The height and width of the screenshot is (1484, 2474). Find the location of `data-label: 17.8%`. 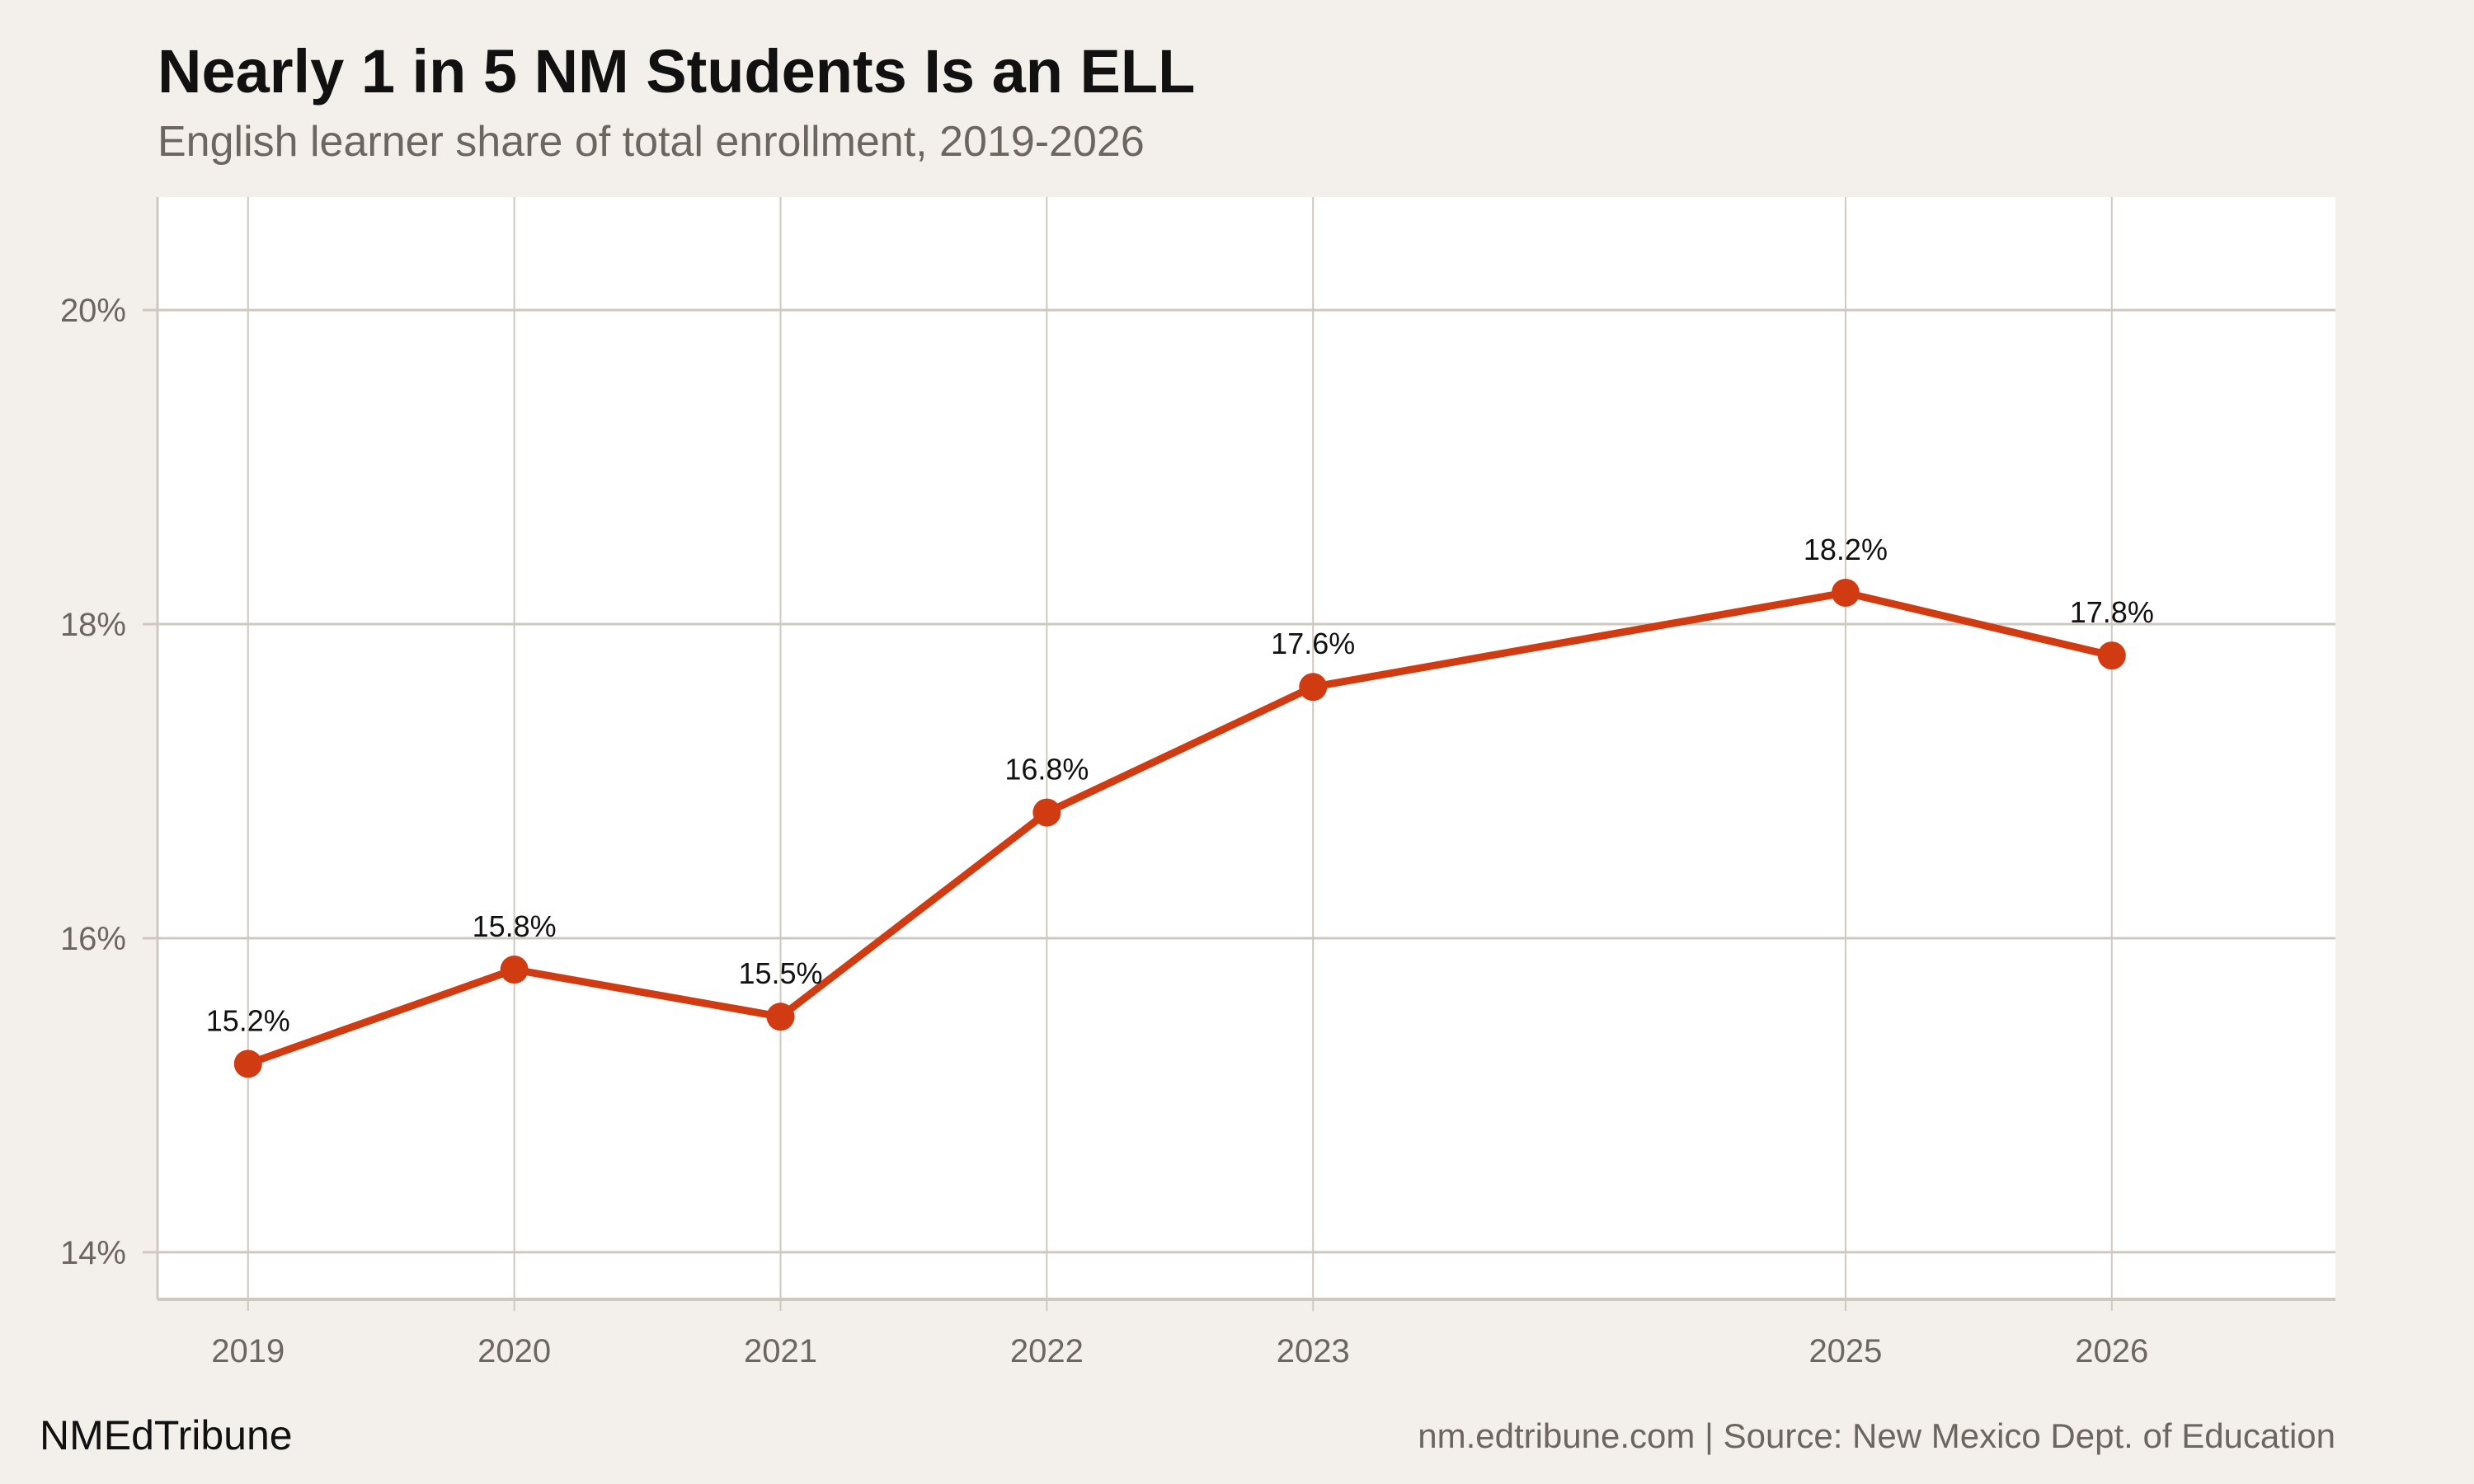

data-label: 17.8% is located at coordinates (2112, 612).